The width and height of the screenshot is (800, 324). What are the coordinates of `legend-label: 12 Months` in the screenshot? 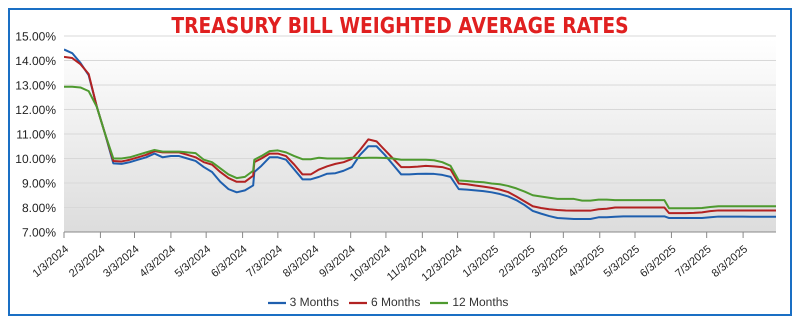 It's located at (480, 302).